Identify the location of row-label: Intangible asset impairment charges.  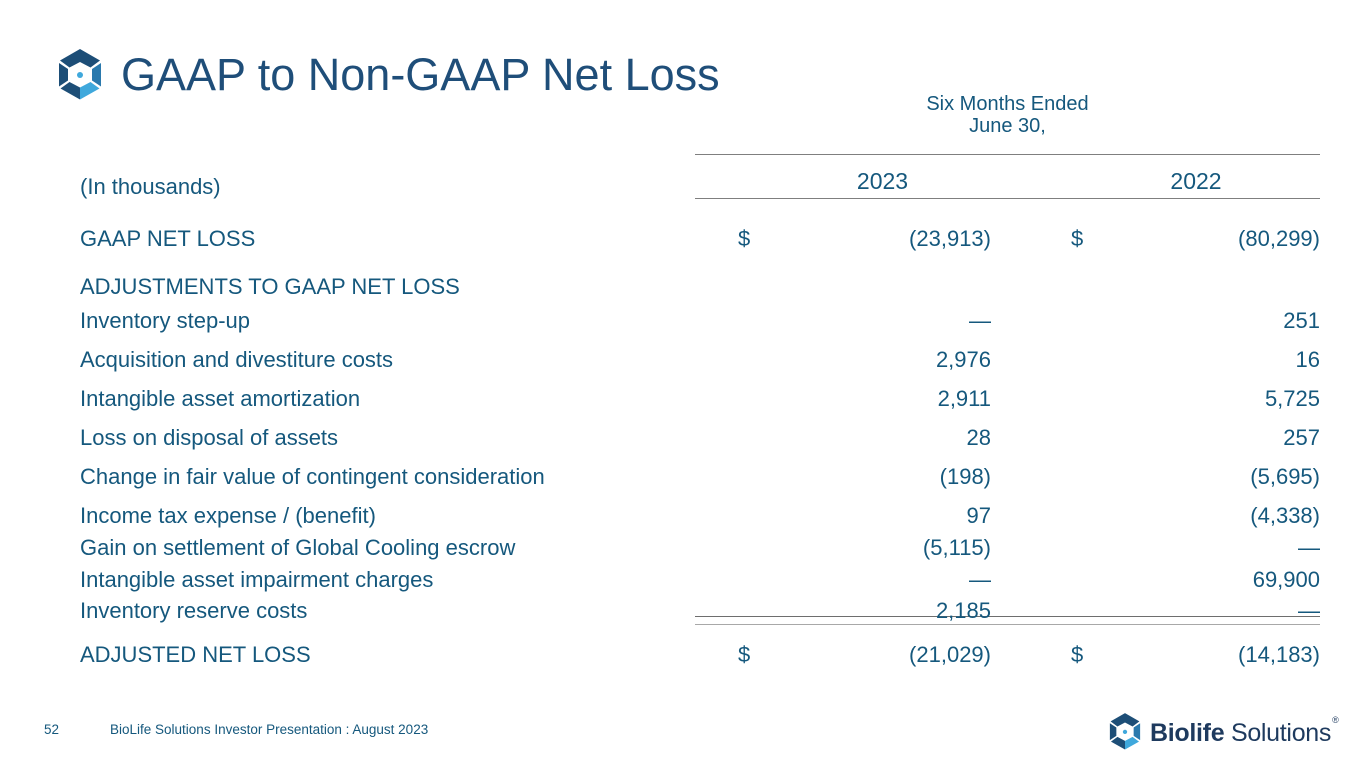
(257, 579).